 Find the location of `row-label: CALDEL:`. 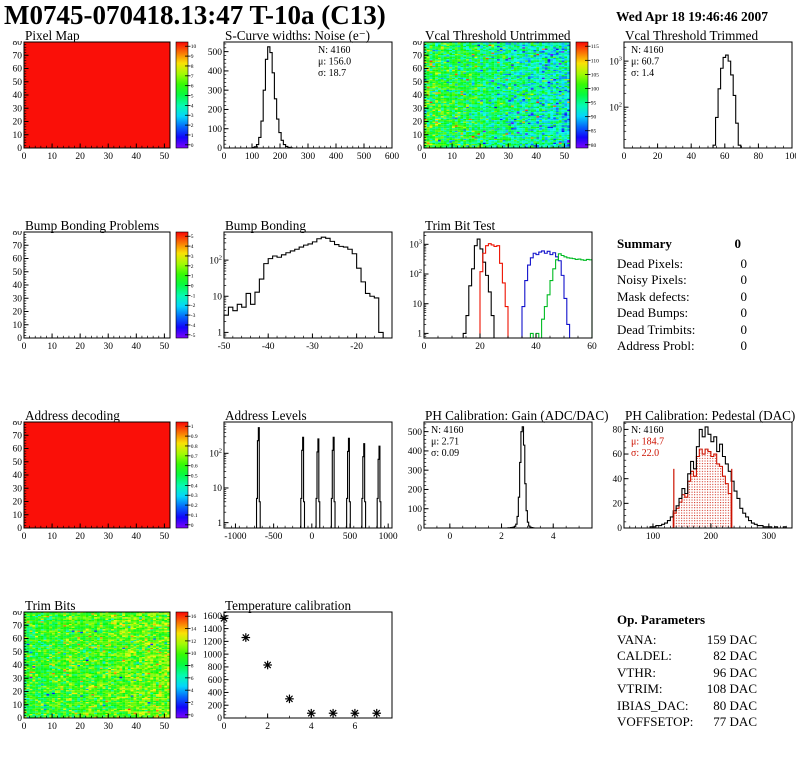

row-label: CALDEL: is located at coordinates (644, 656).